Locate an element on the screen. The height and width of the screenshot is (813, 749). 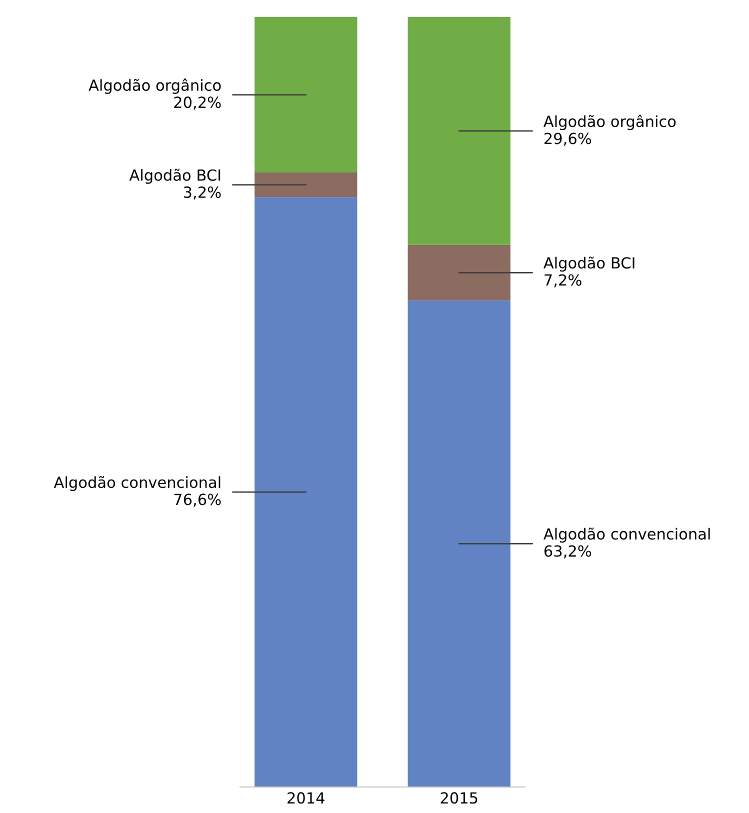
data-label: 7,2% is located at coordinates (563, 281).